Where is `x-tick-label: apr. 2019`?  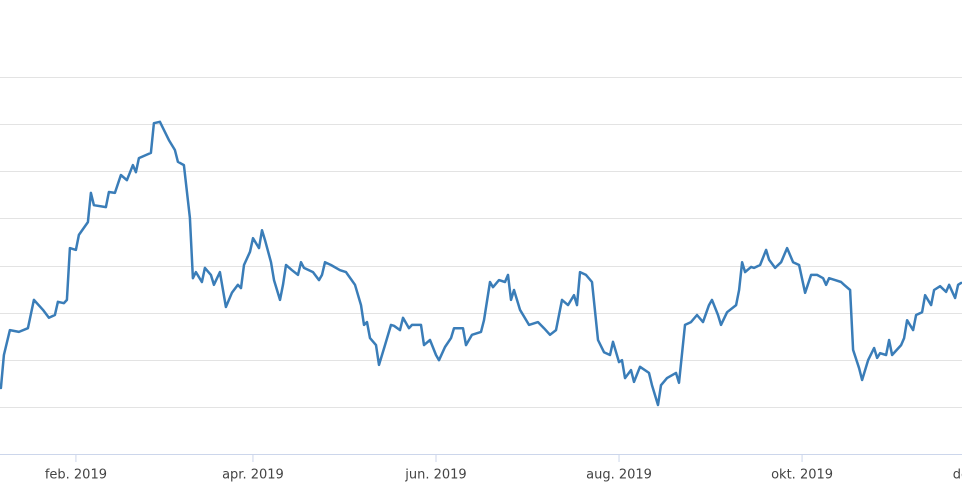
x-tick-label: apr. 2019 is located at coordinates (253, 475).